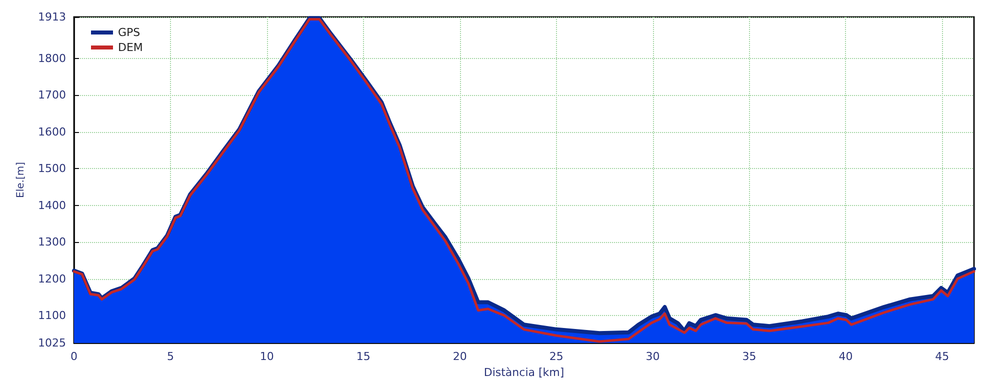 The width and height of the screenshot is (990, 391). I want to click on y-tick-label: 1600, so click(52, 131).